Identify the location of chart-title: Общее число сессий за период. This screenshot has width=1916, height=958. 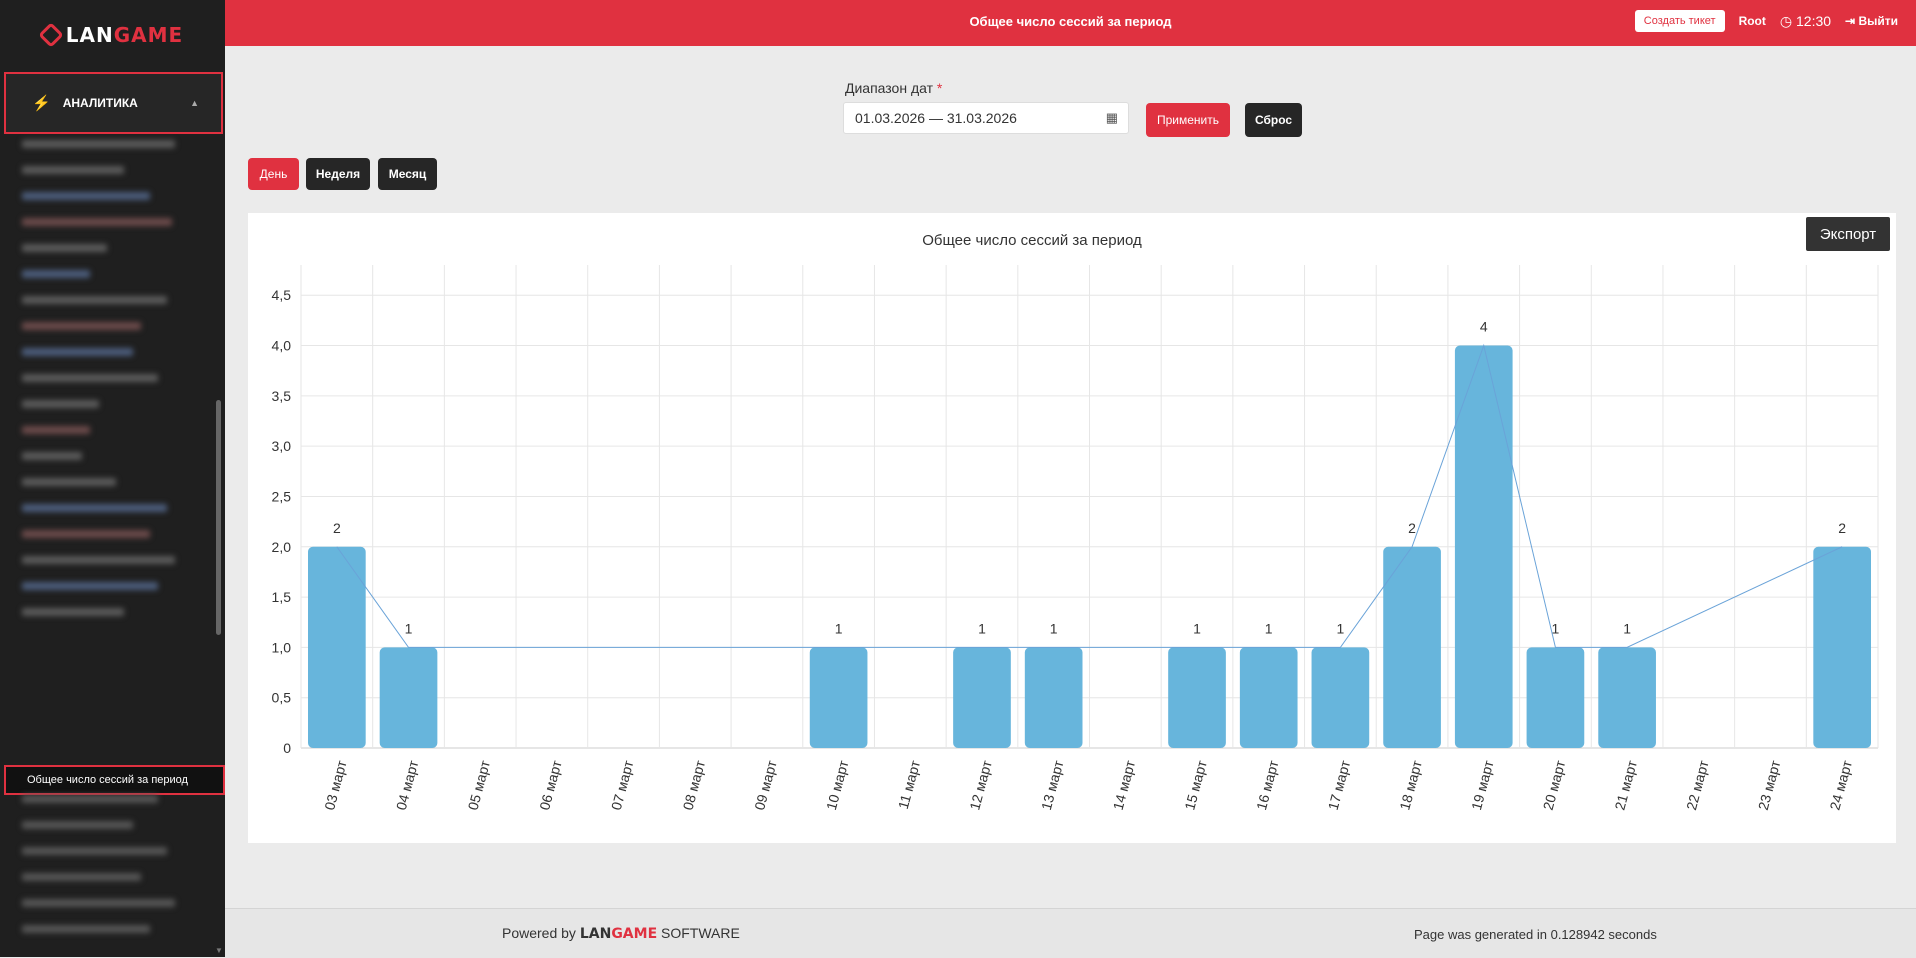
(1032, 240).